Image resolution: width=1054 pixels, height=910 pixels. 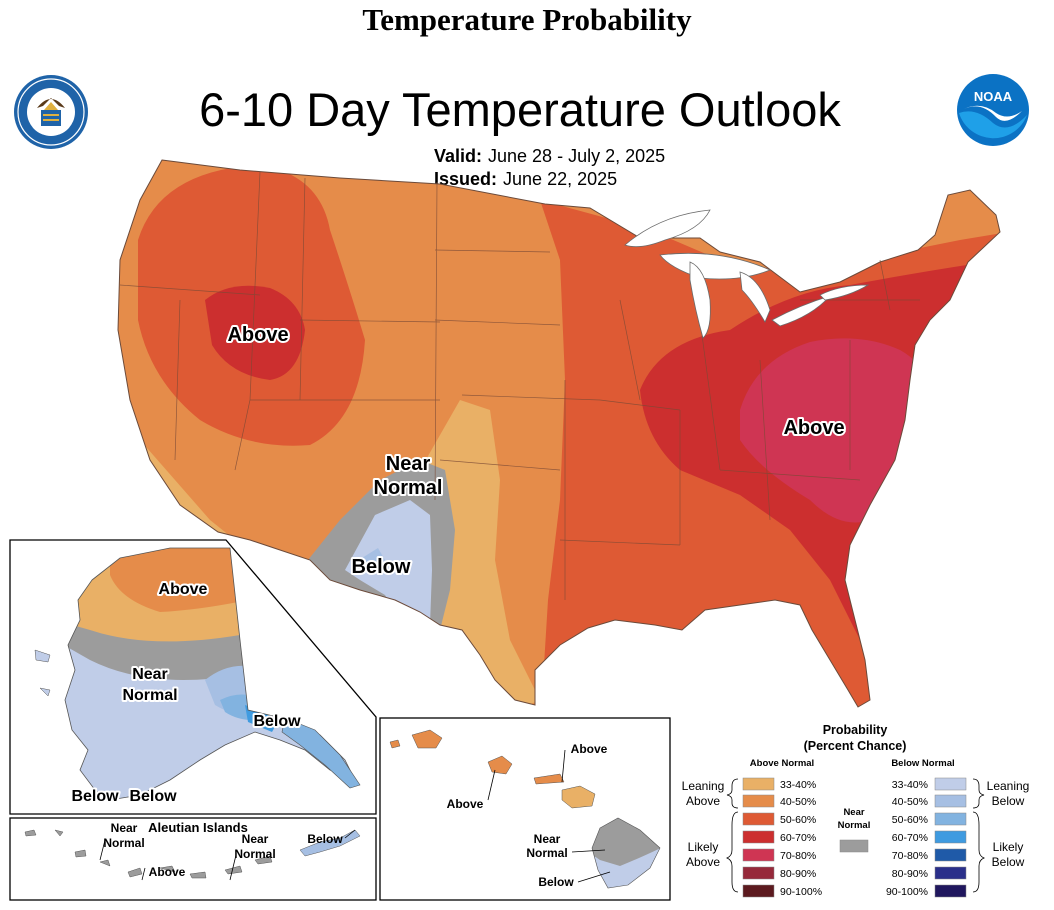 I want to click on legend-leaning-above-2: Above, so click(x=703, y=801).